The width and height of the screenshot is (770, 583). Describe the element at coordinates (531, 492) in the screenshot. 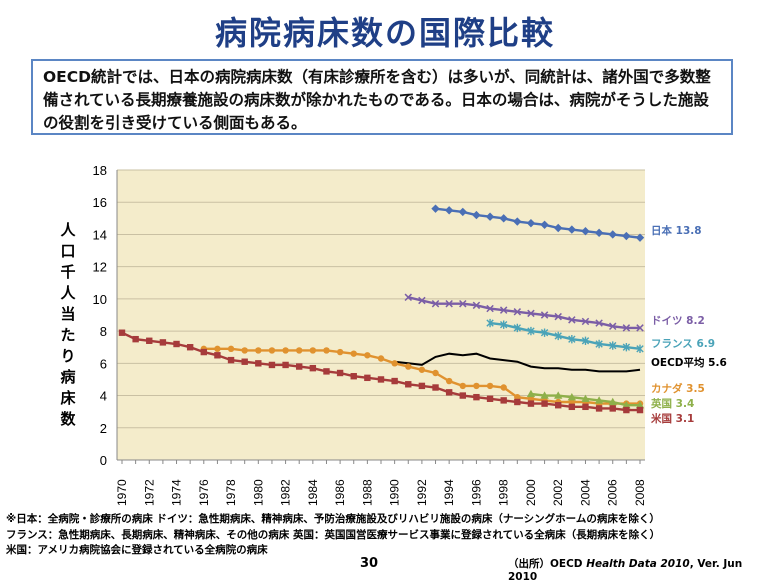

I see `x-tick-label: 2000` at that location.